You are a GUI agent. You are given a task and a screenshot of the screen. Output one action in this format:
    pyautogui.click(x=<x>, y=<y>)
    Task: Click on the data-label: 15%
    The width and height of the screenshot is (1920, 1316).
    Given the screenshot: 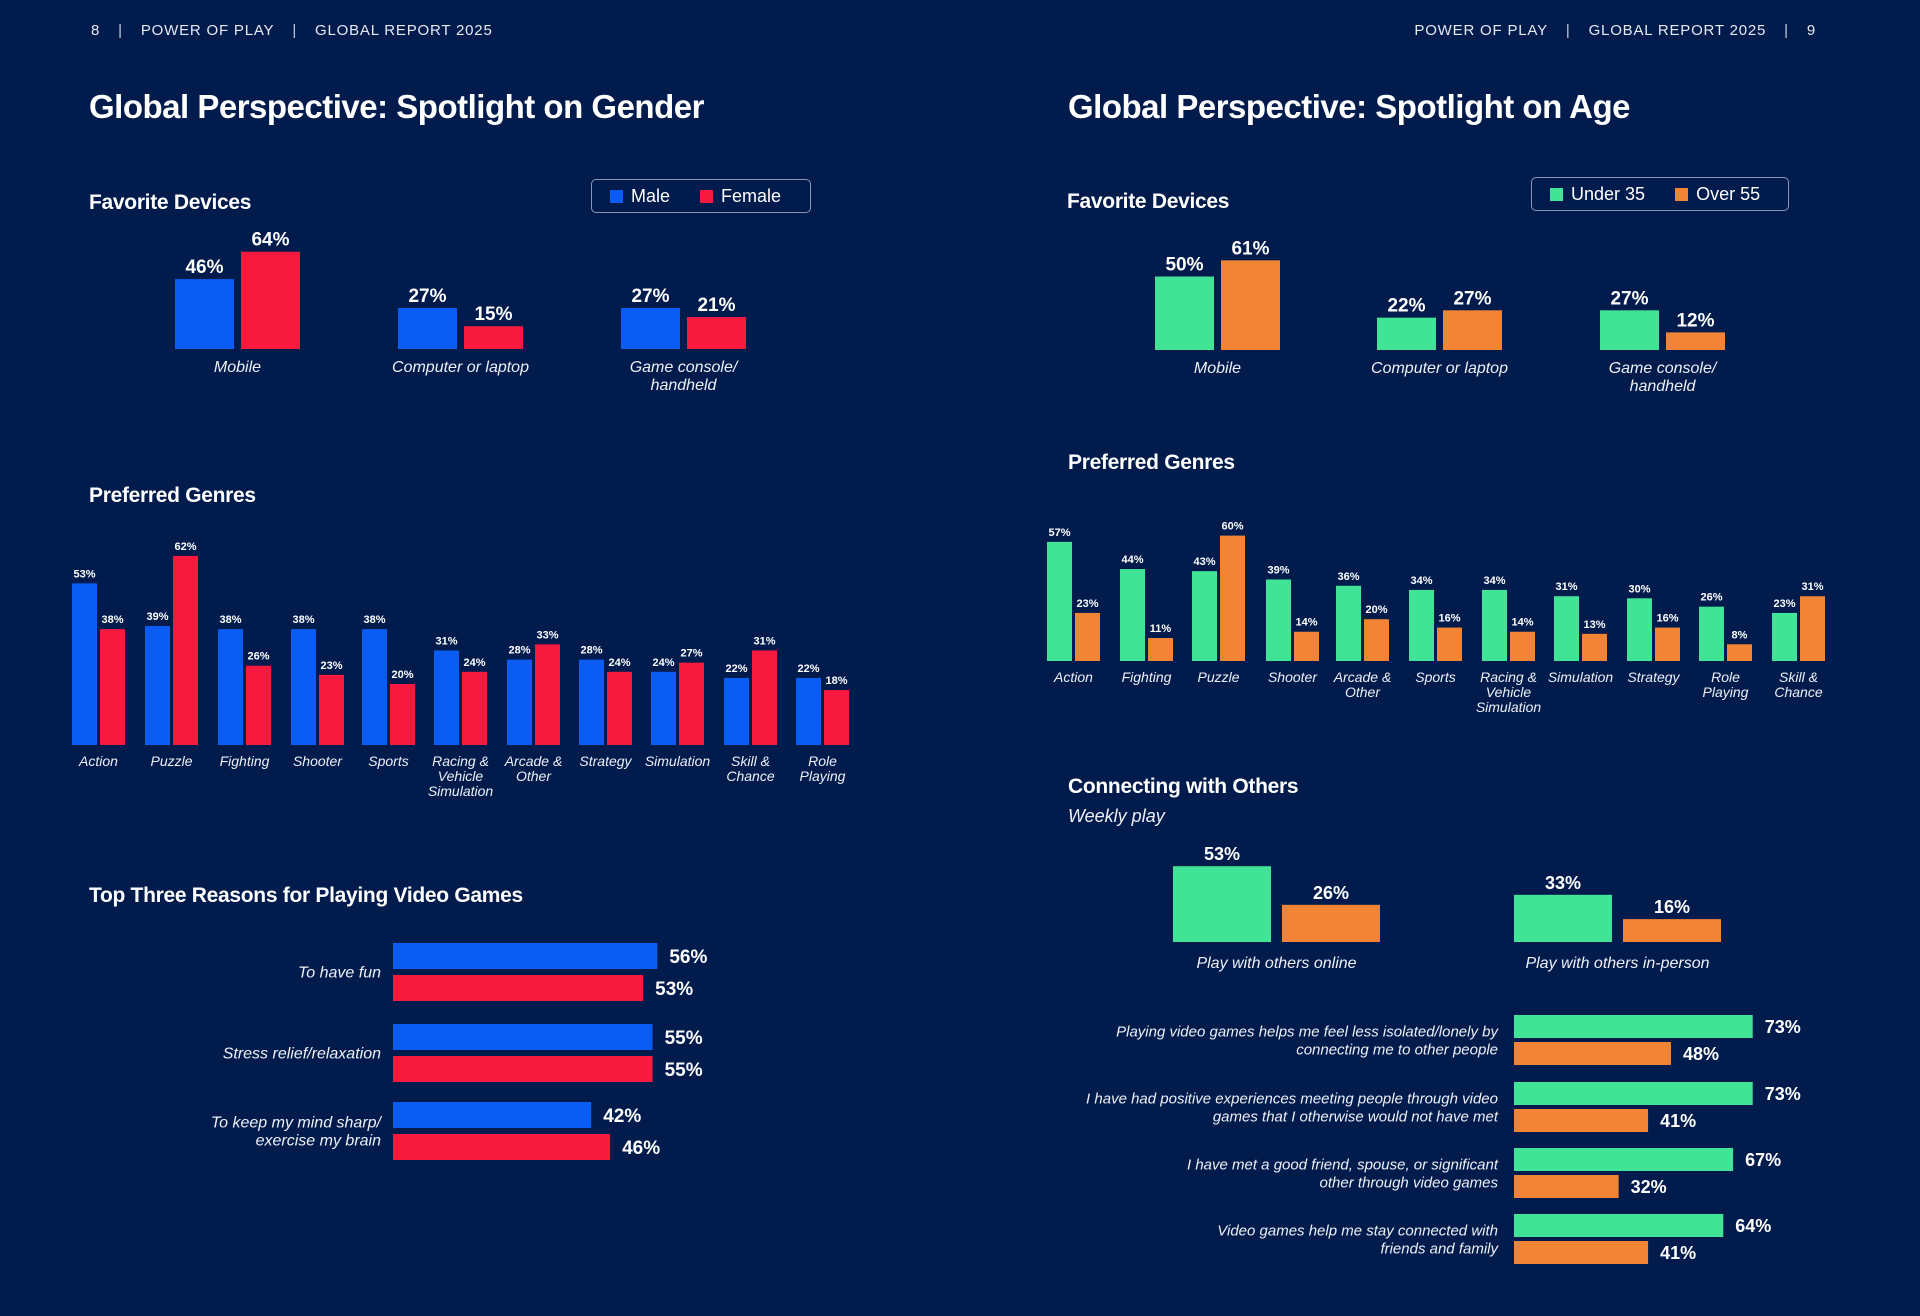 What is the action you would take?
    pyautogui.click(x=493, y=314)
    